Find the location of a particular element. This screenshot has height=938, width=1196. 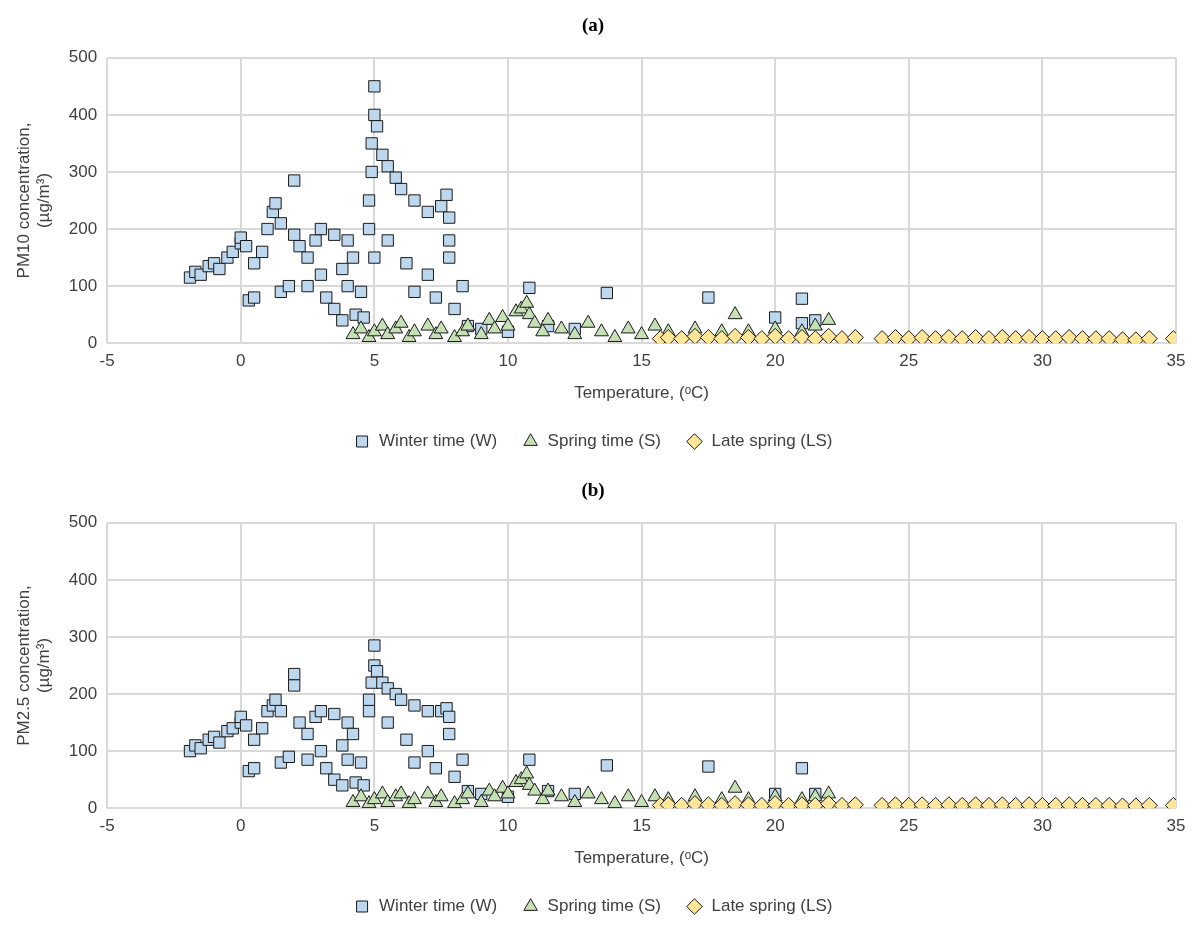

y-axis-title: PM2.5 concentration, (µg/m³) is located at coordinates (33, 665).